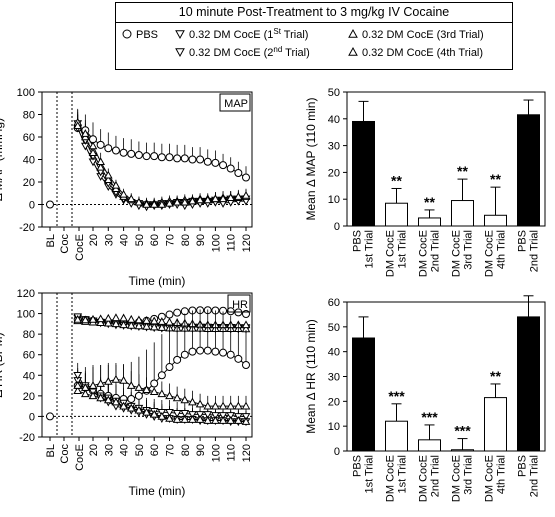 The height and width of the screenshot is (517, 555). Describe the element at coordinates (502, 474) in the screenshot. I see `category-label: 4th Trial` at that location.